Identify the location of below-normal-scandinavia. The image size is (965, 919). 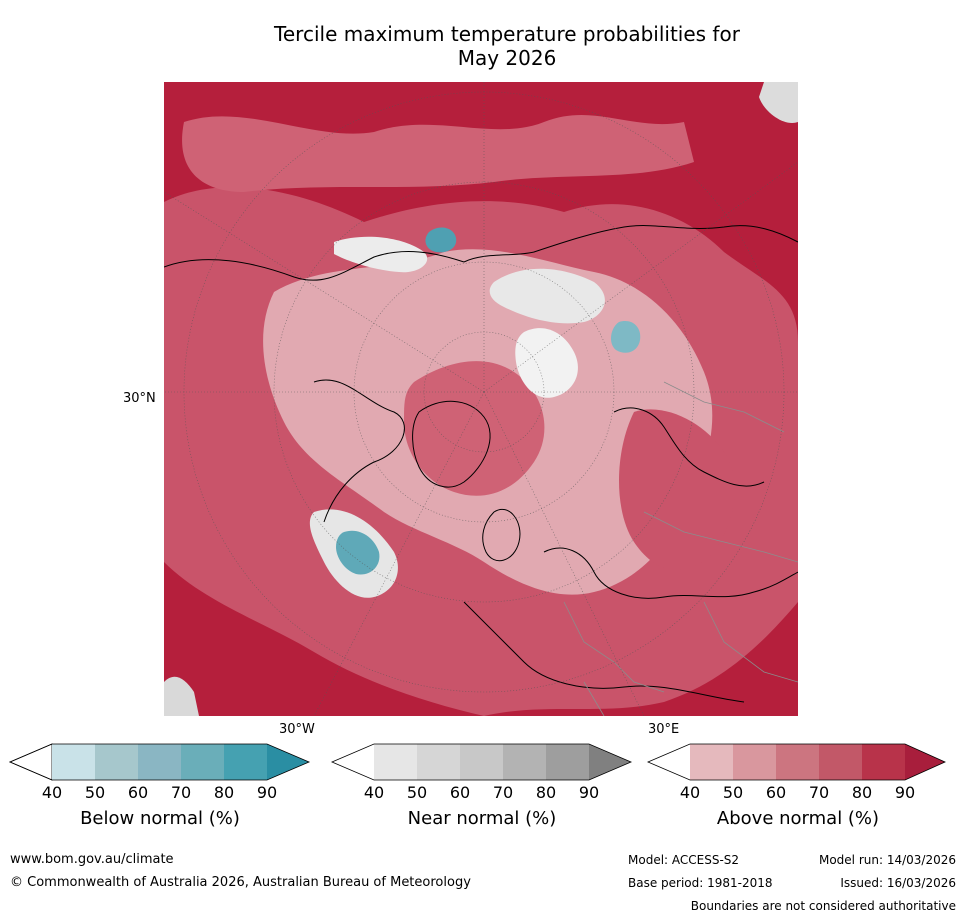
(625, 337).